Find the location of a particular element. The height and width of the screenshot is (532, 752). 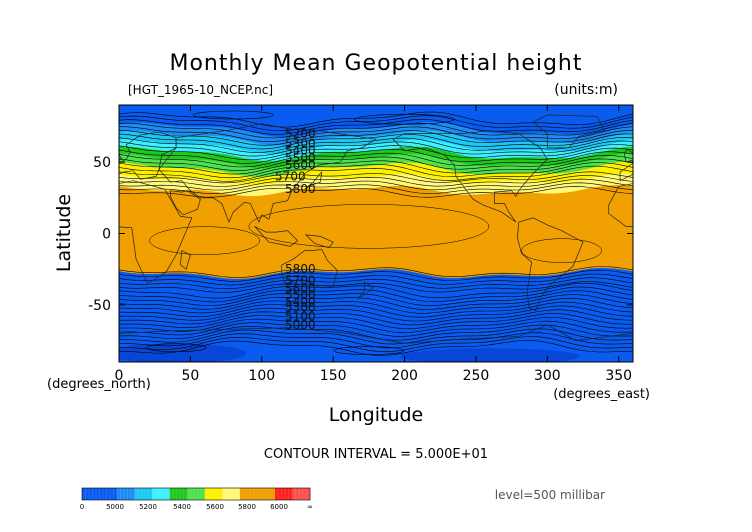

coastline-madagascar is located at coordinates (185, 260).